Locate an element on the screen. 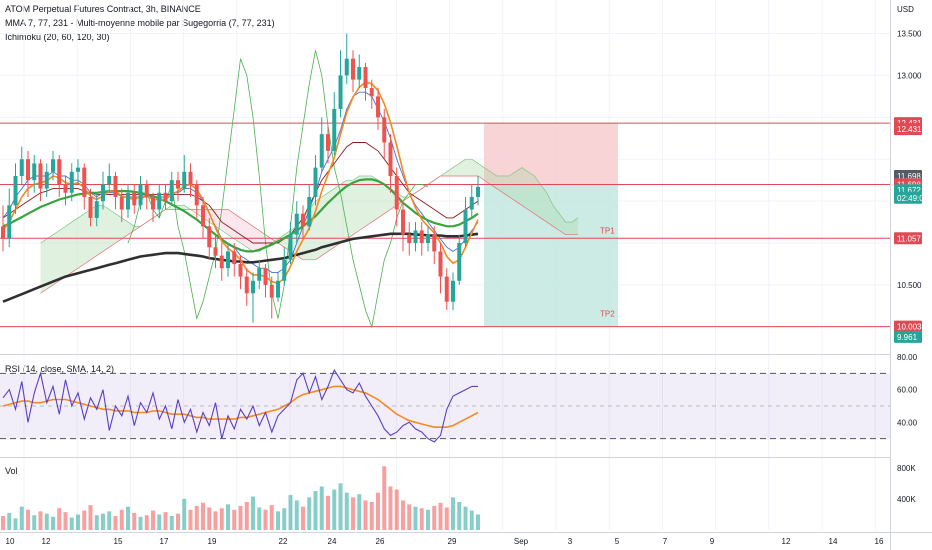  rsi-legend: RSI (14, close, SMA, 14, 2) is located at coordinates (60, 369).